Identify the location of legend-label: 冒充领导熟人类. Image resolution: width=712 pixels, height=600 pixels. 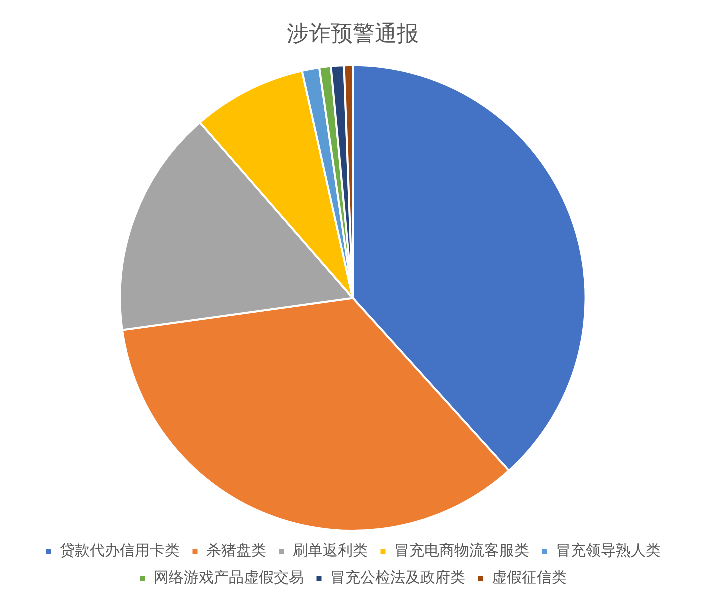
(608, 550).